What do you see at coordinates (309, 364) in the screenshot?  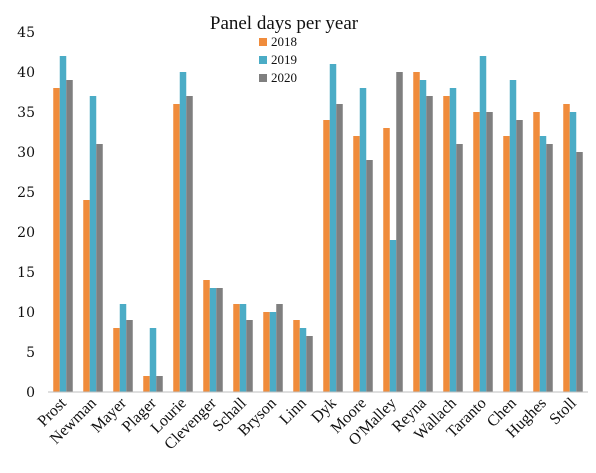 I see `bar-2020-linn` at bounding box center [309, 364].